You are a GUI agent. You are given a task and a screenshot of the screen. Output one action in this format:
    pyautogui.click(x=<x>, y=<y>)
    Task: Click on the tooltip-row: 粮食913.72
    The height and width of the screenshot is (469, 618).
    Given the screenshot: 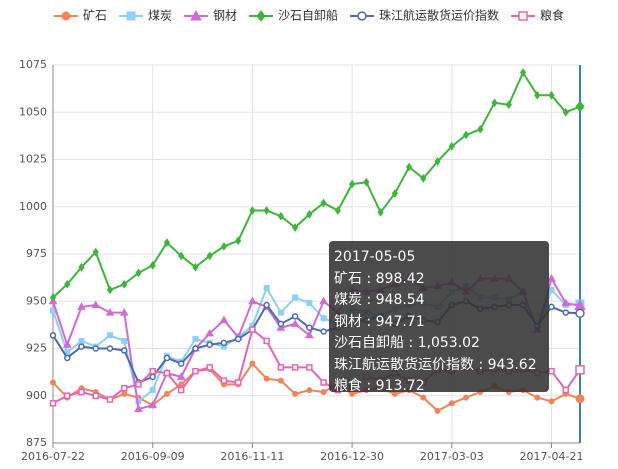 What is the action you would take?
    pyautogui.click(x=439, y=387)
    